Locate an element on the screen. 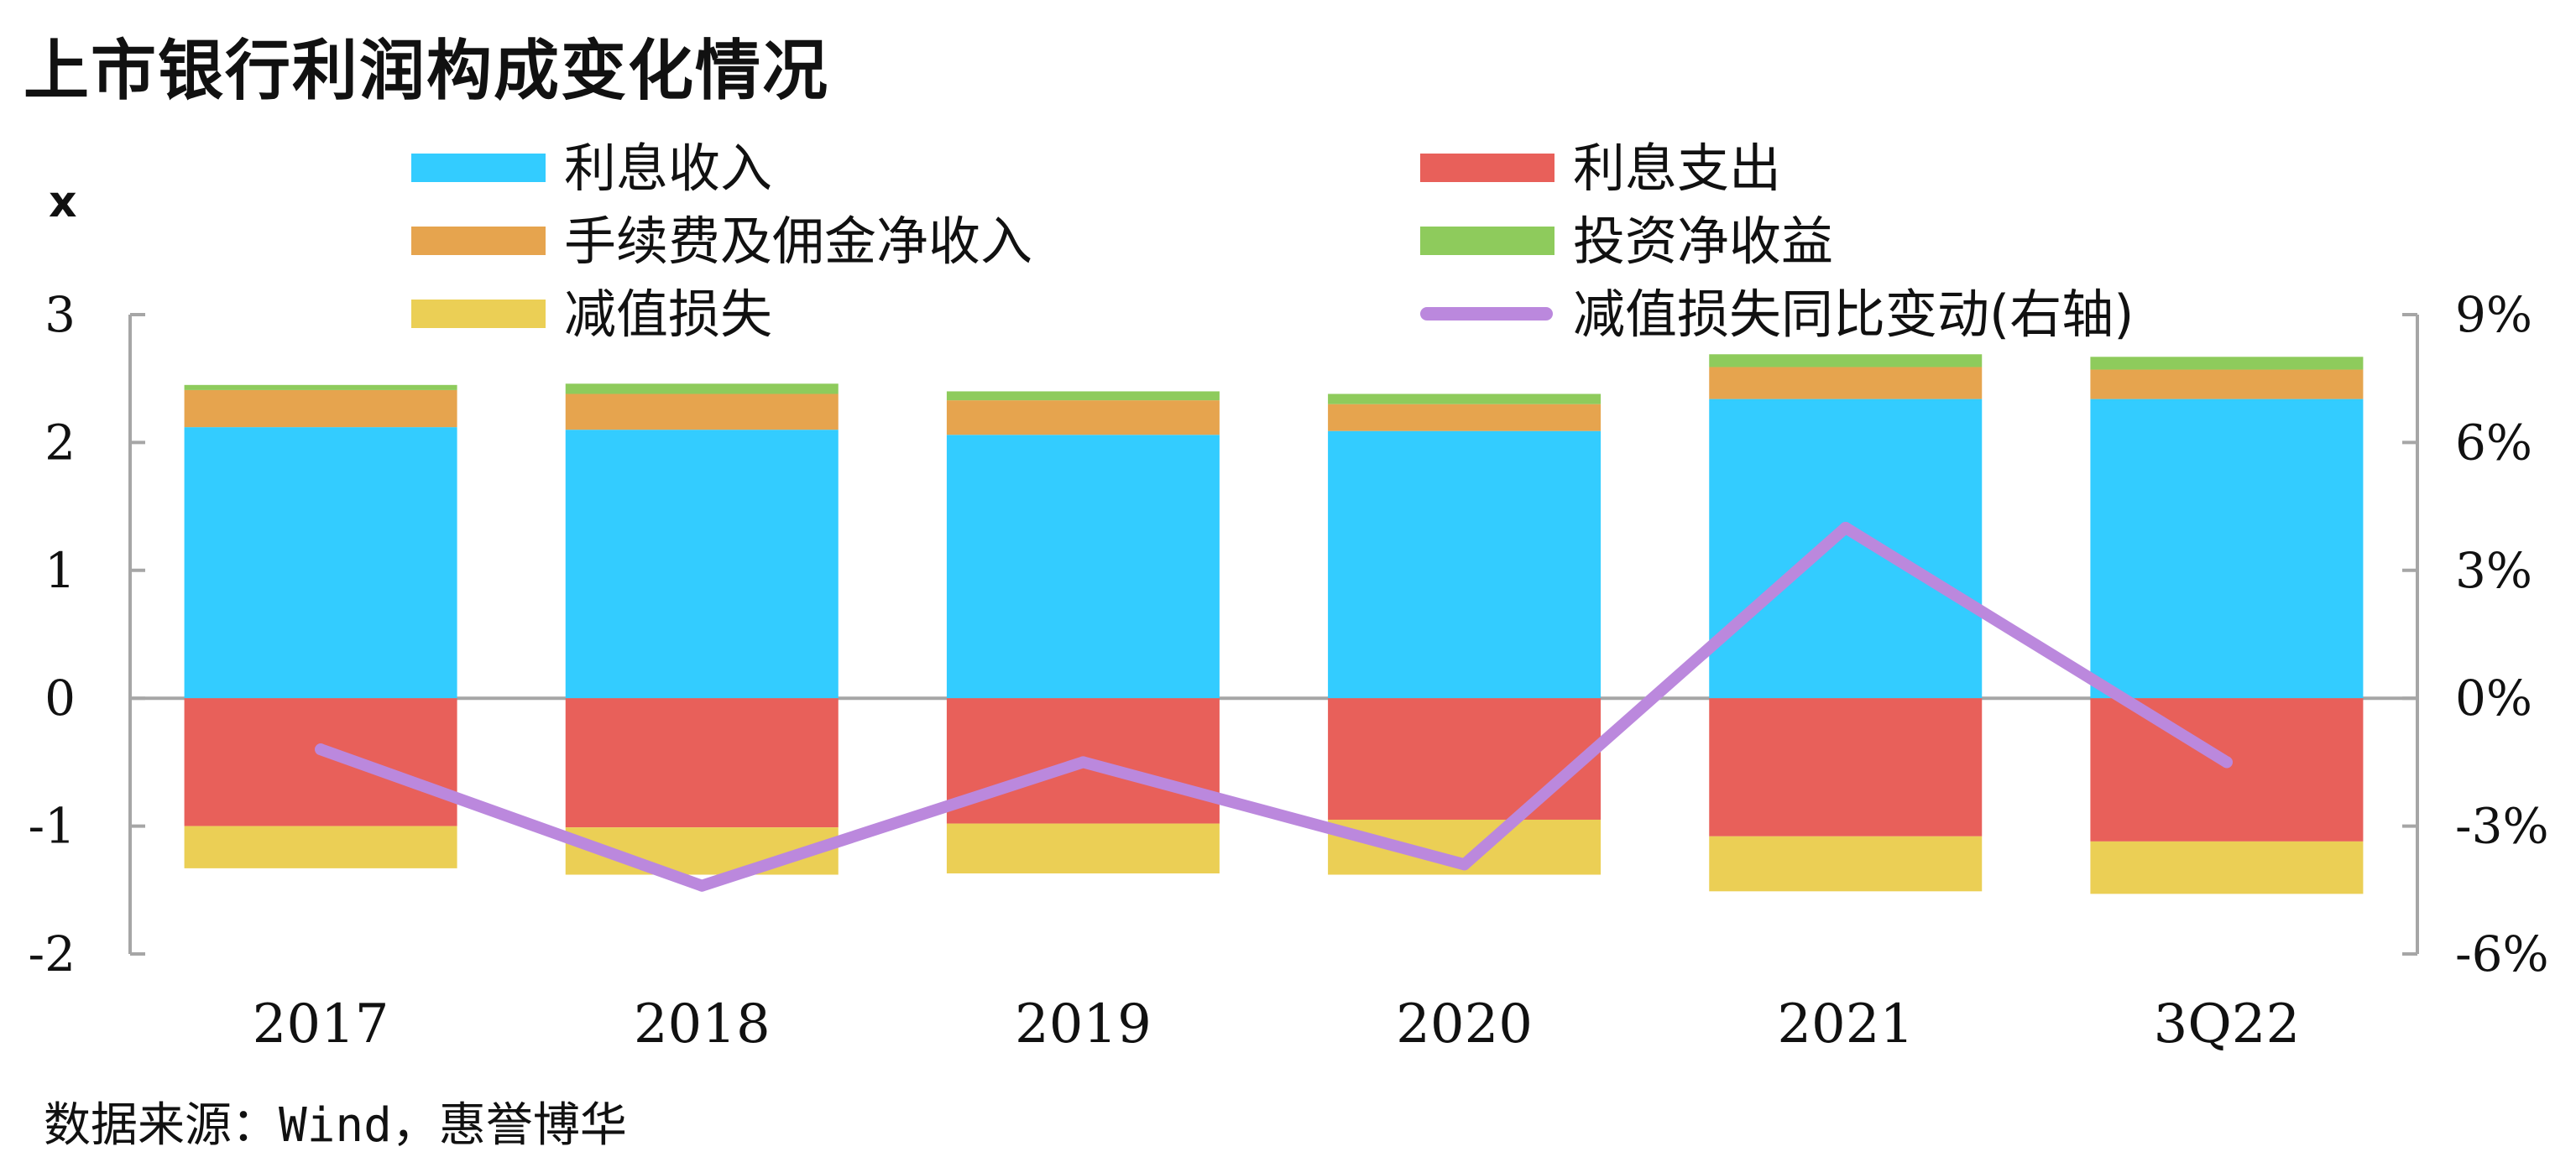 The image size is (2576, 1157). right-tick-label: -3% is located at coordinates (2502, 826).